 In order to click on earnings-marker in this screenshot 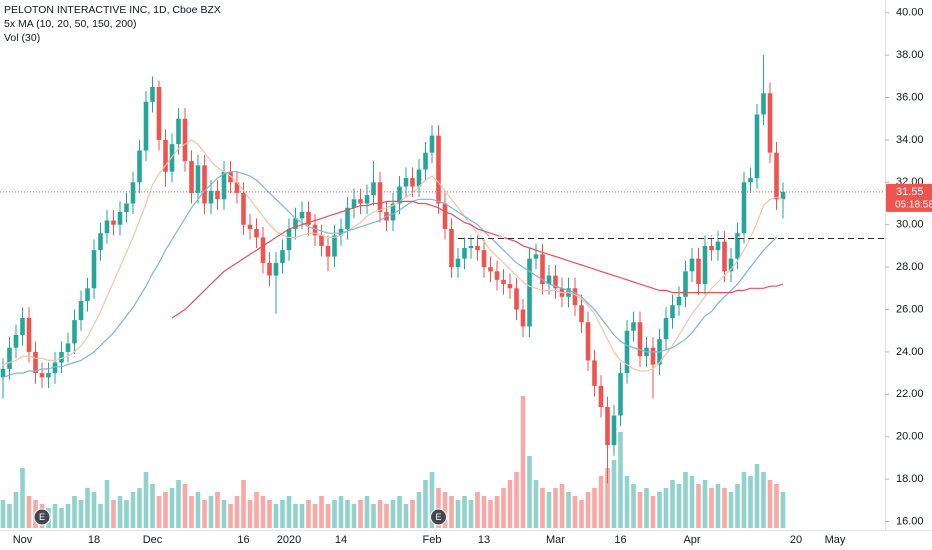, I will do `click(438, 517)`.